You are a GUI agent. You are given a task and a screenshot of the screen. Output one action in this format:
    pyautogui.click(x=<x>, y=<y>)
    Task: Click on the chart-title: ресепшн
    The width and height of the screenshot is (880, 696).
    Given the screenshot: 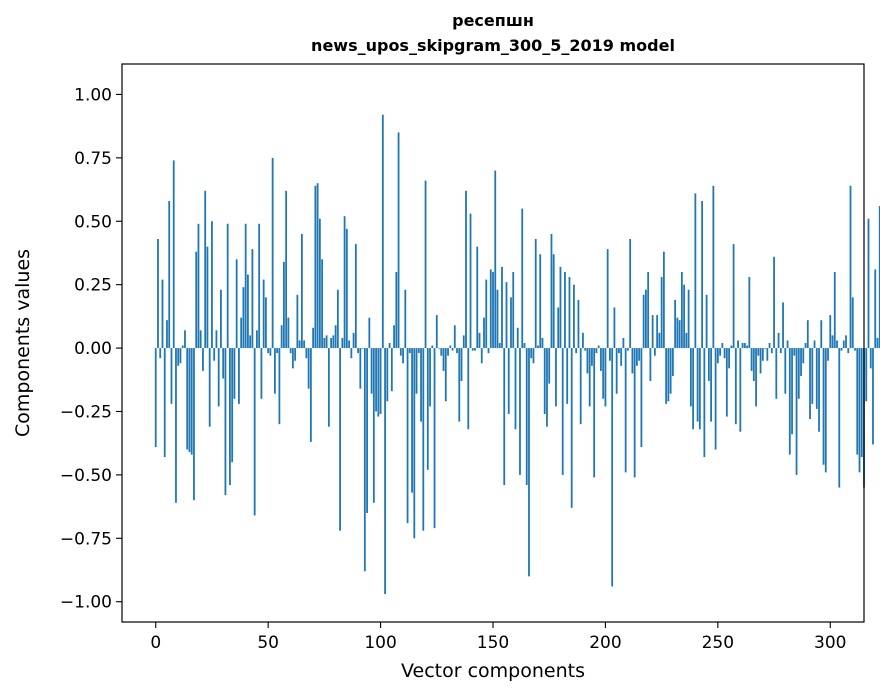 What is the action you would take?
    pyautogui.click(x=493, y=20)
    